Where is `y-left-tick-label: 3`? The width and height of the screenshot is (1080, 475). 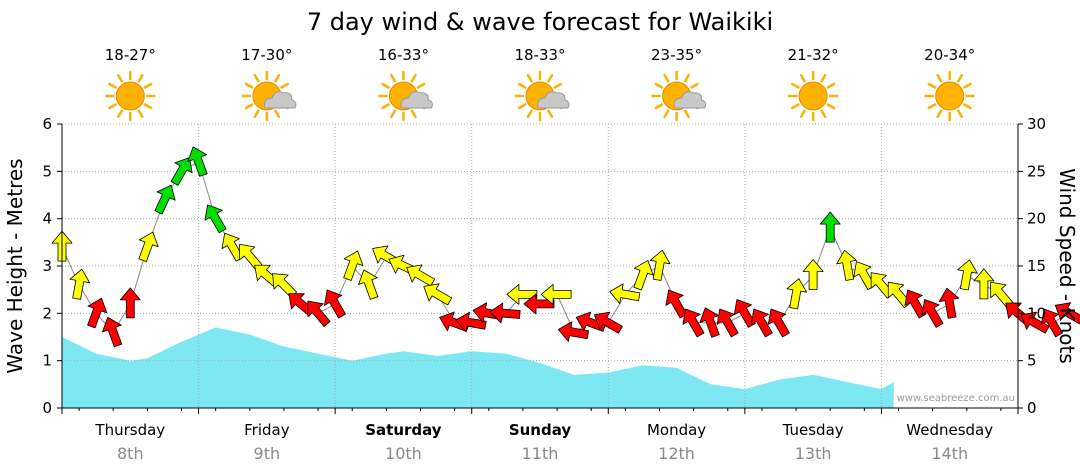
y-left-tick-label: 3 is located at coordinates (47, 266).